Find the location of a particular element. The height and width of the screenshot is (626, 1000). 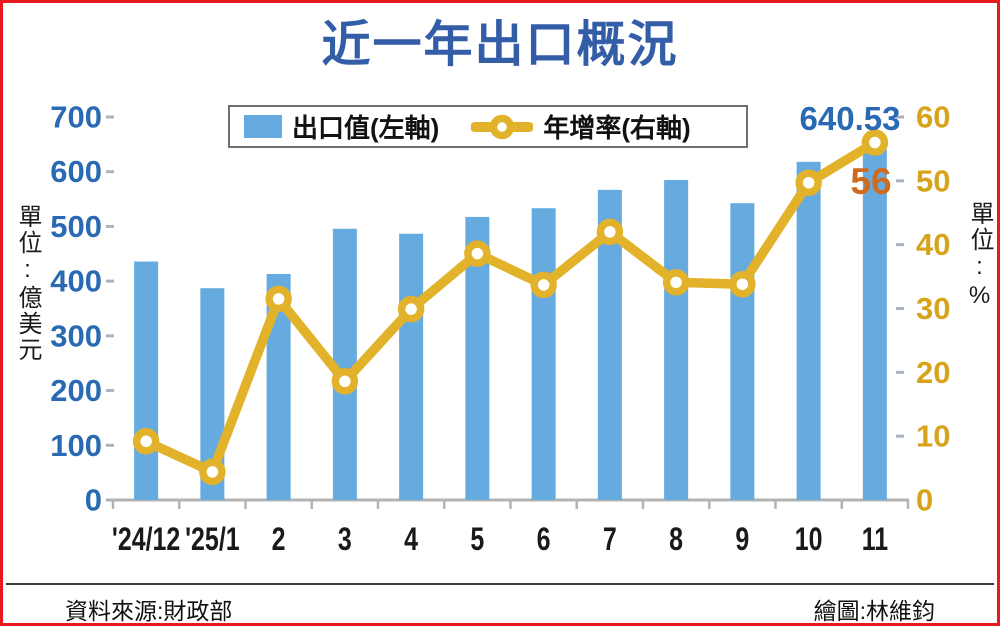

footer-source: 資料來源:財政部 is located at coordinates (149, 611).